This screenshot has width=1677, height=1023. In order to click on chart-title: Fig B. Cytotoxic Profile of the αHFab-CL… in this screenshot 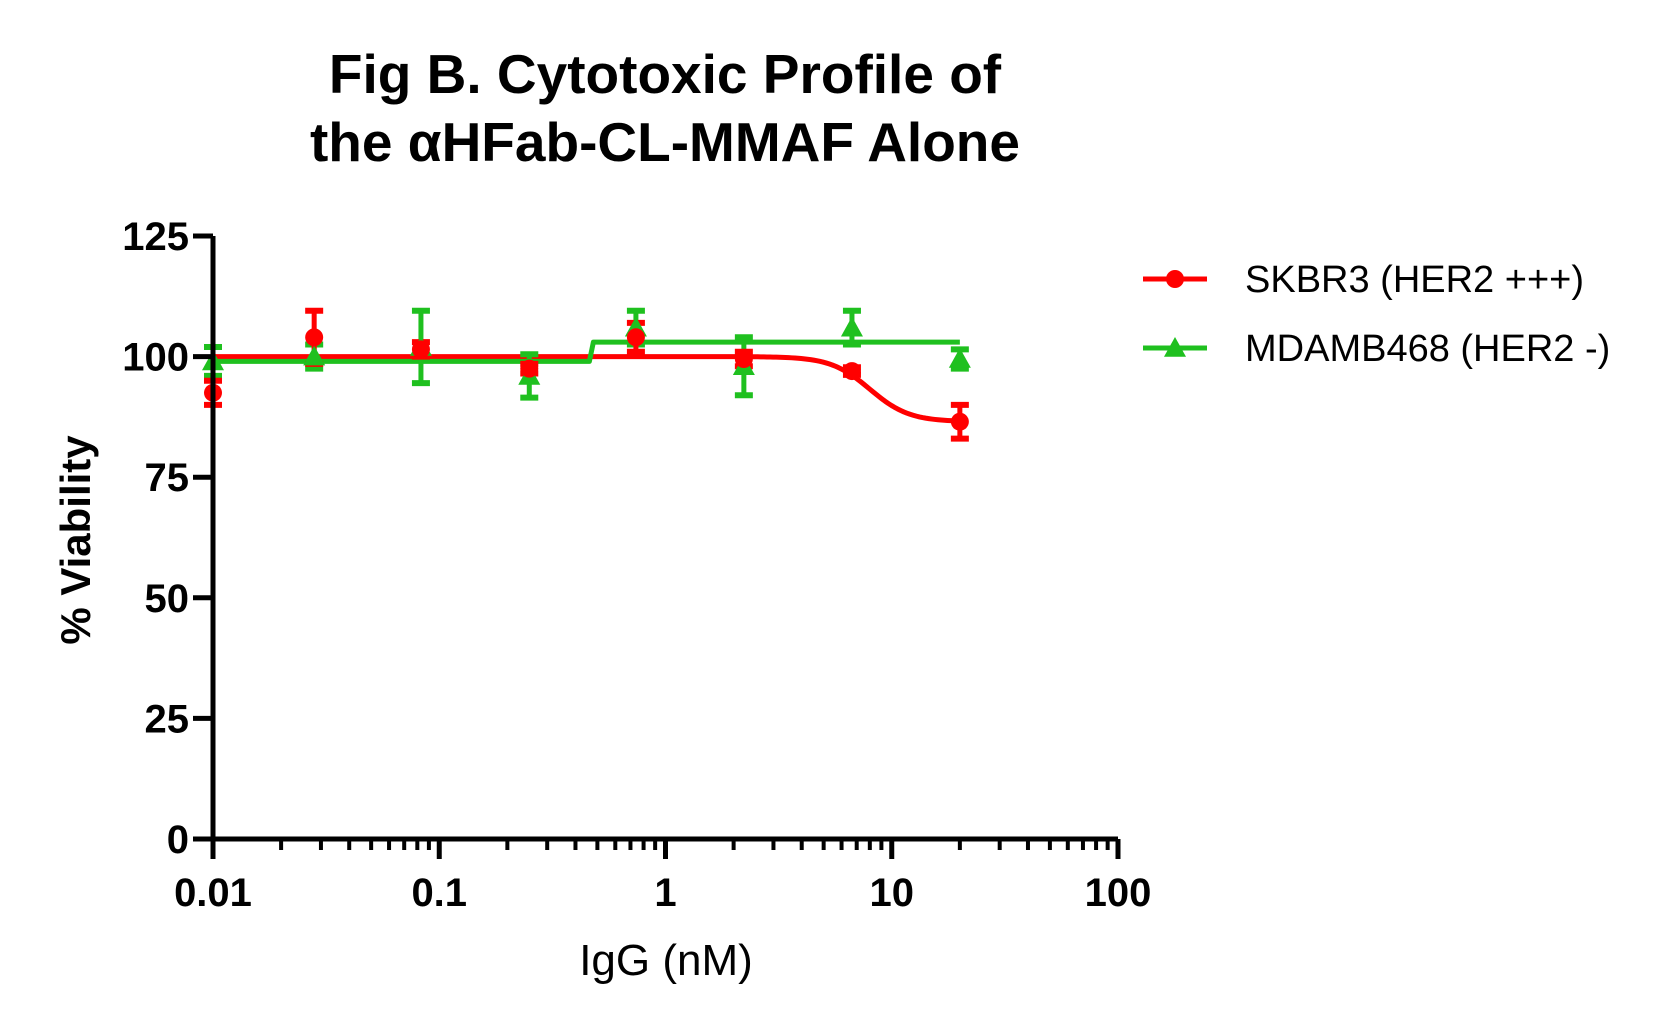, I will do `click(665, 108)`.